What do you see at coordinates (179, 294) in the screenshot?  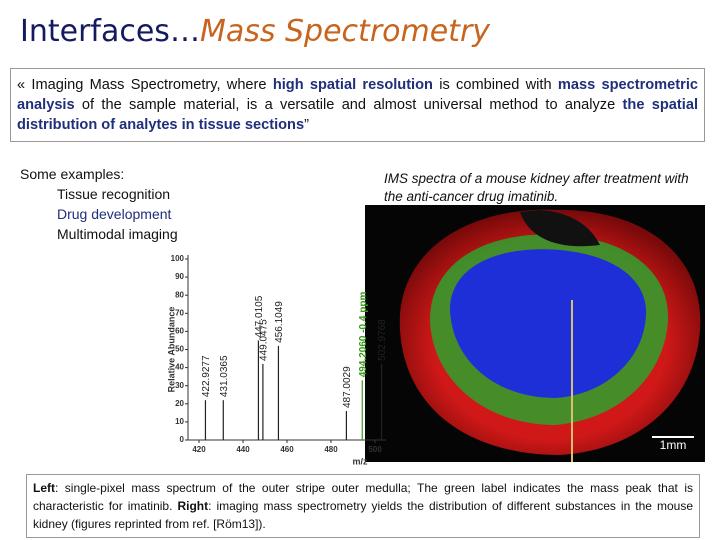 I see `y-tick-label: 80` at bounding box center [179, 294].